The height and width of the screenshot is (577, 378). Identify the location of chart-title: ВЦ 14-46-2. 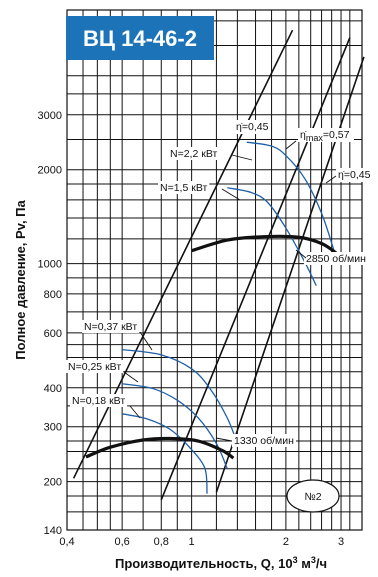
(140, 38).